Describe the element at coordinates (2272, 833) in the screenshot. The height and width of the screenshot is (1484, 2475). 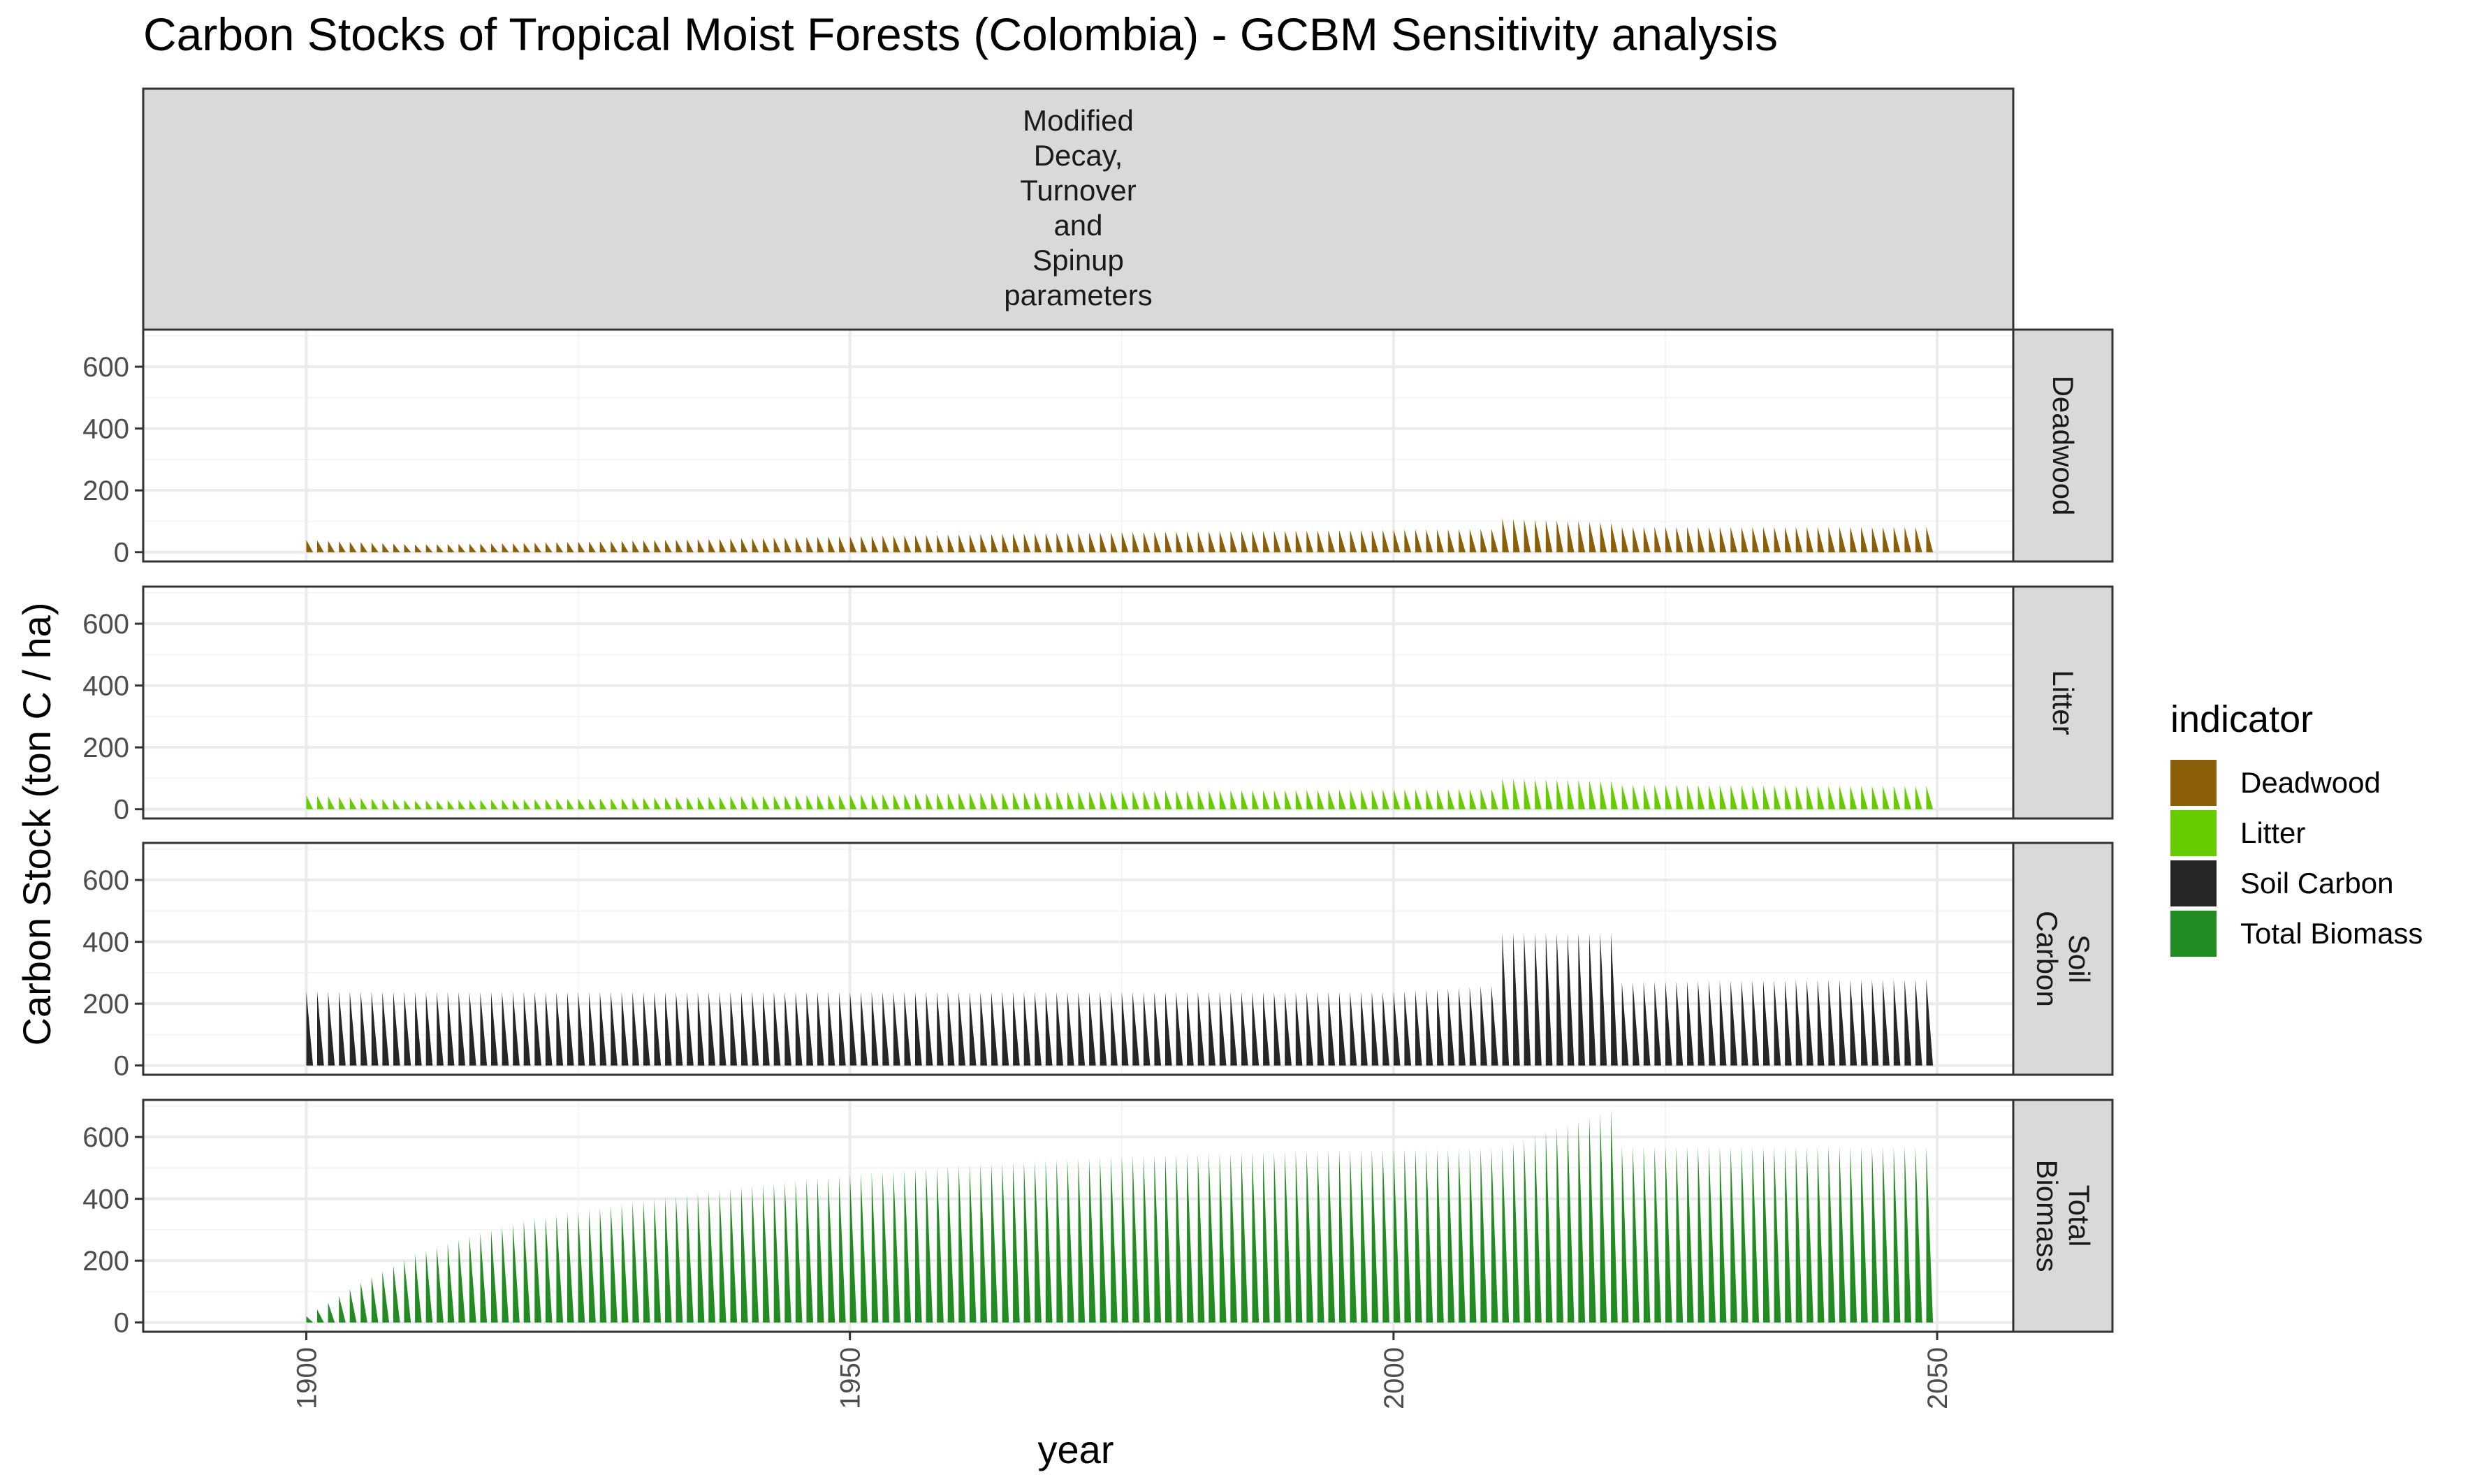
I see `legend-label: Litter` at that location.